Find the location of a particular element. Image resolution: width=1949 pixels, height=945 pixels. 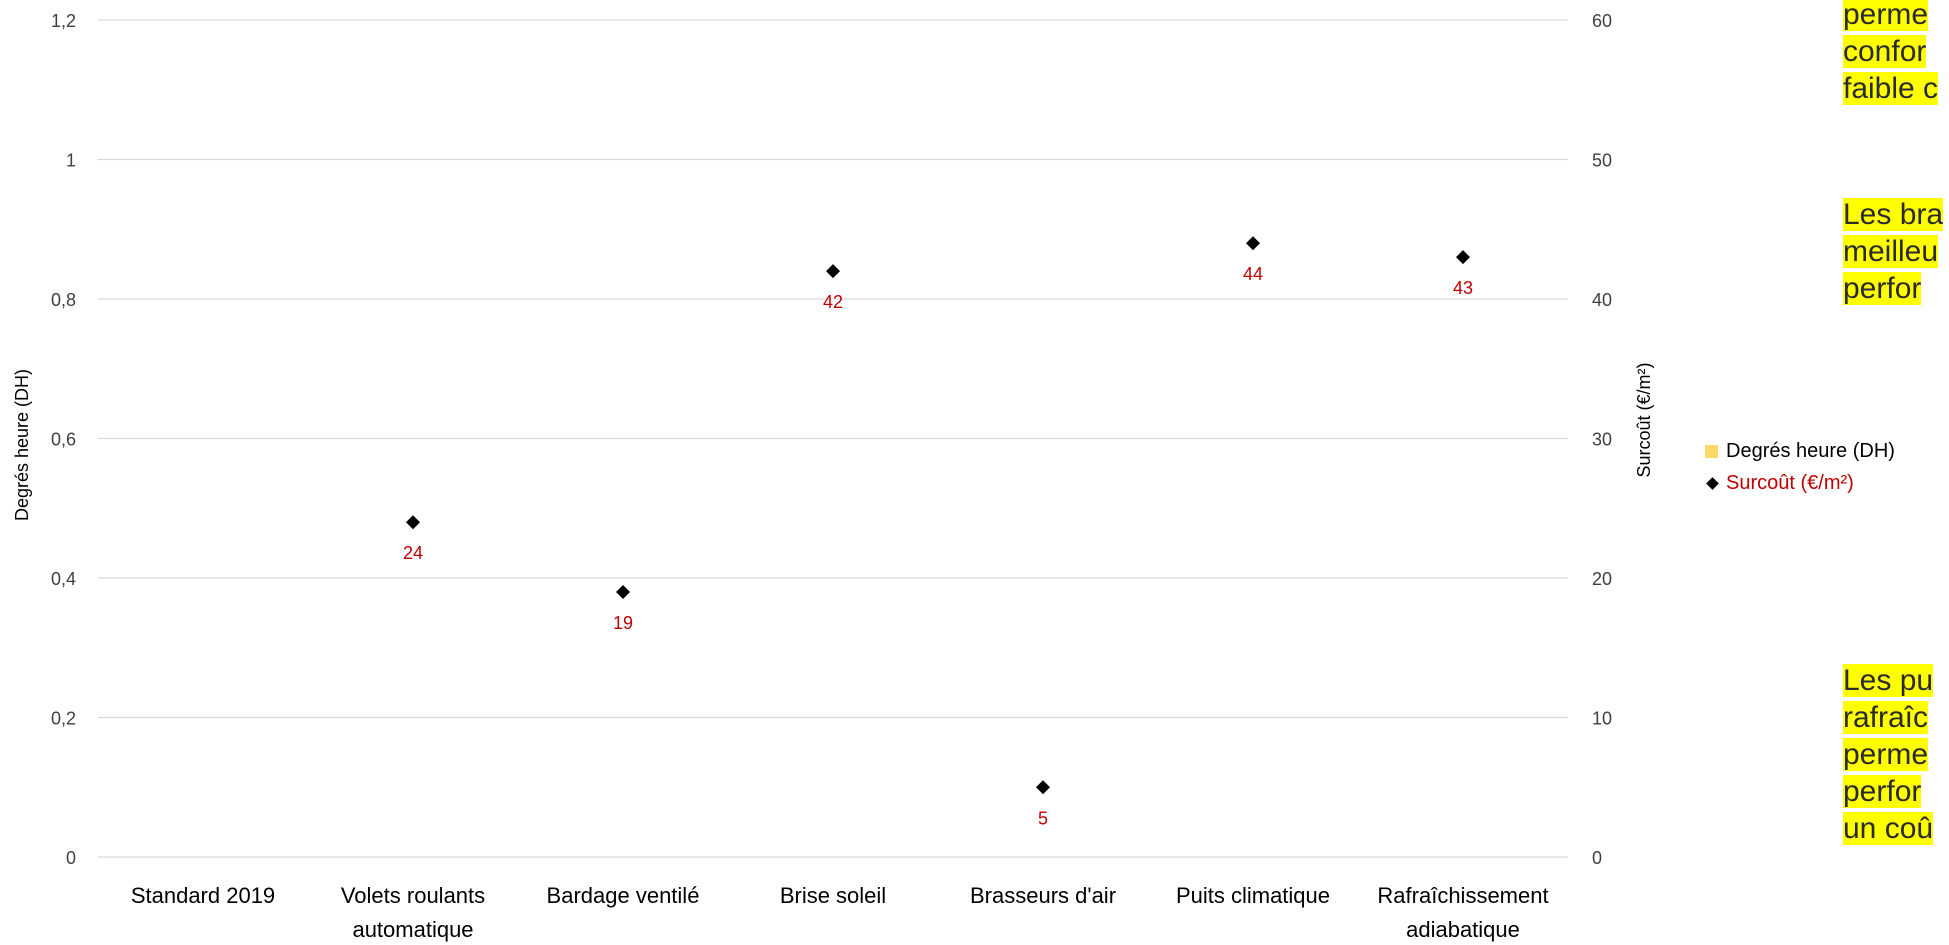

data-label: 42 is located at coordinates (833, 302).